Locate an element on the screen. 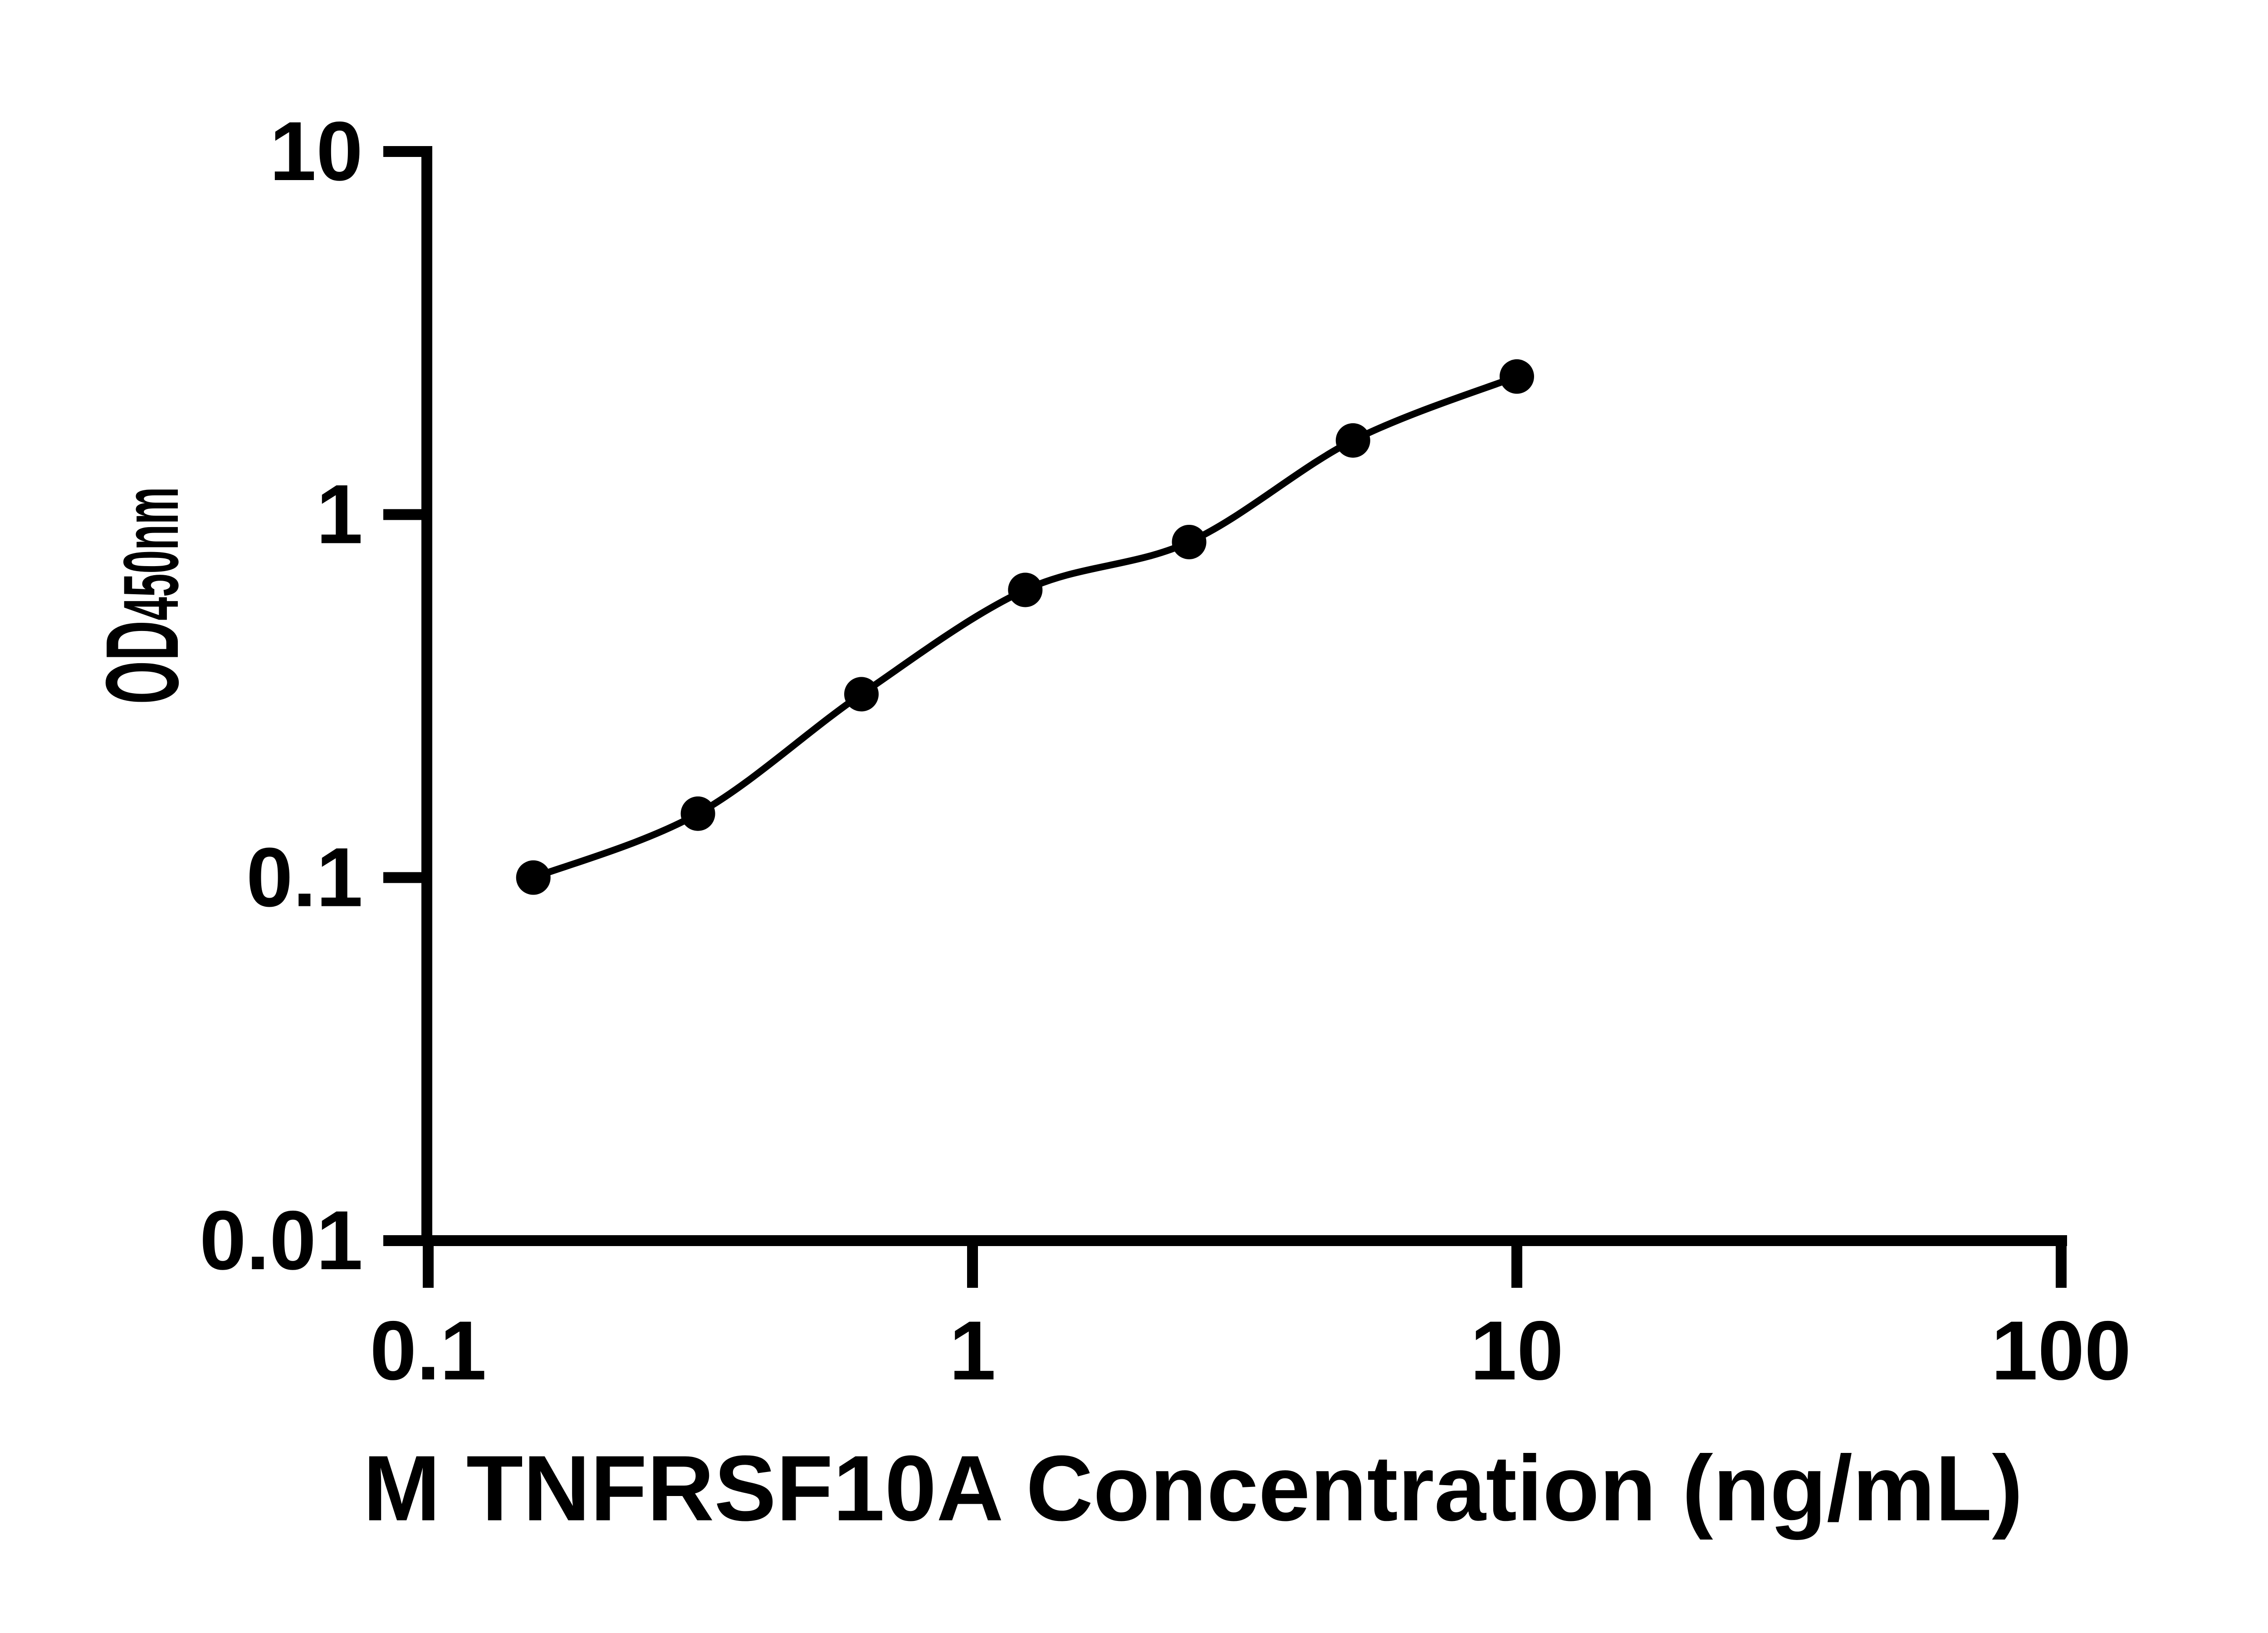 Image resolution: width=2268 pixels, height=1633 pixels. y-axis-title: OD450nm is located at coordinates (142, 595).